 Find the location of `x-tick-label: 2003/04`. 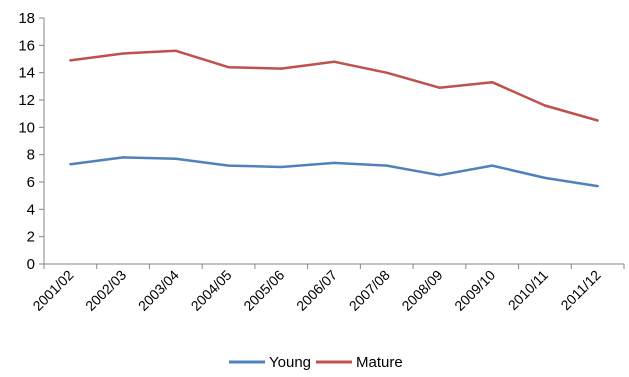

x-tick-label: 2003/04 is located at coordinates (158, 290).